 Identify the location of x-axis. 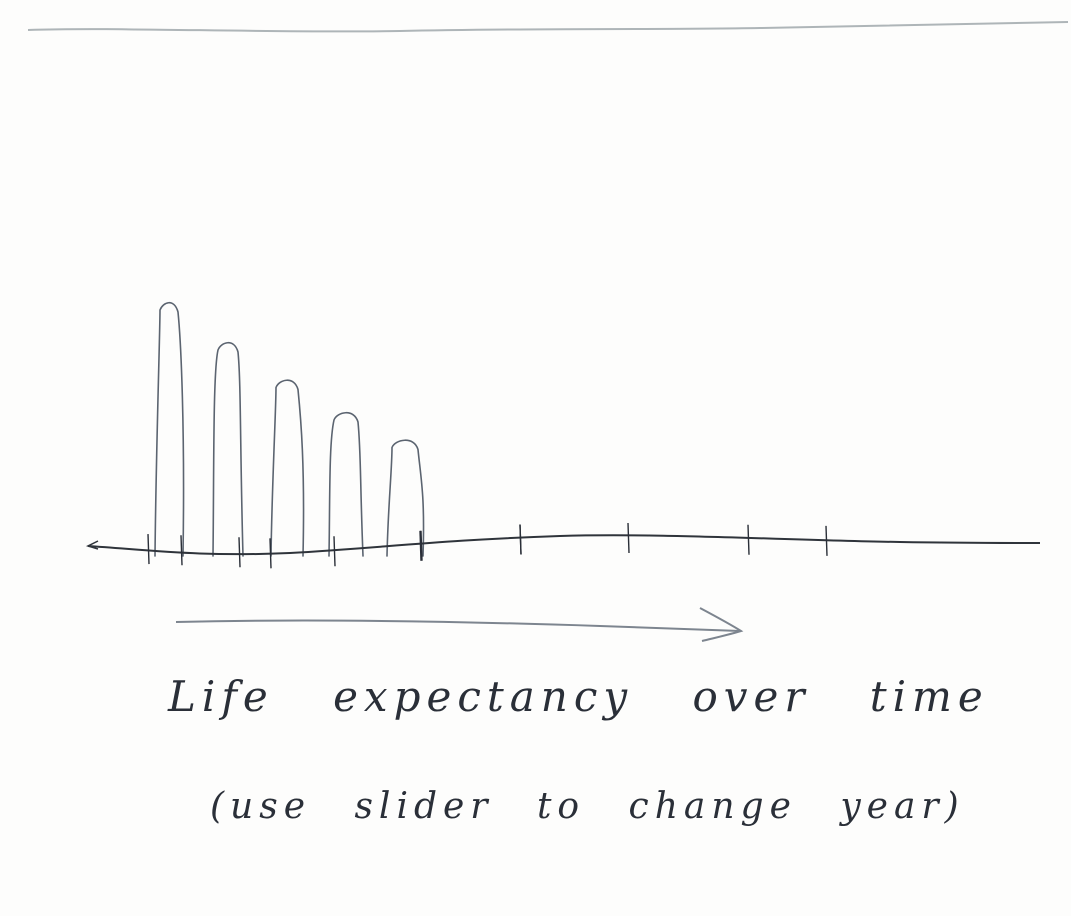
(563, 545).